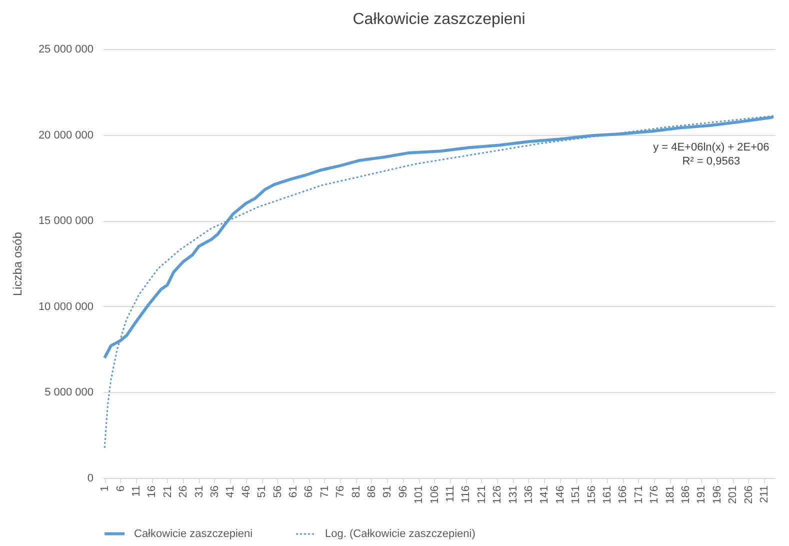 This screenshot has width=789, height=546. Describe the element at coordinates (356, 492) in the screenshot. I see `x-tick-label: 81` at that location.